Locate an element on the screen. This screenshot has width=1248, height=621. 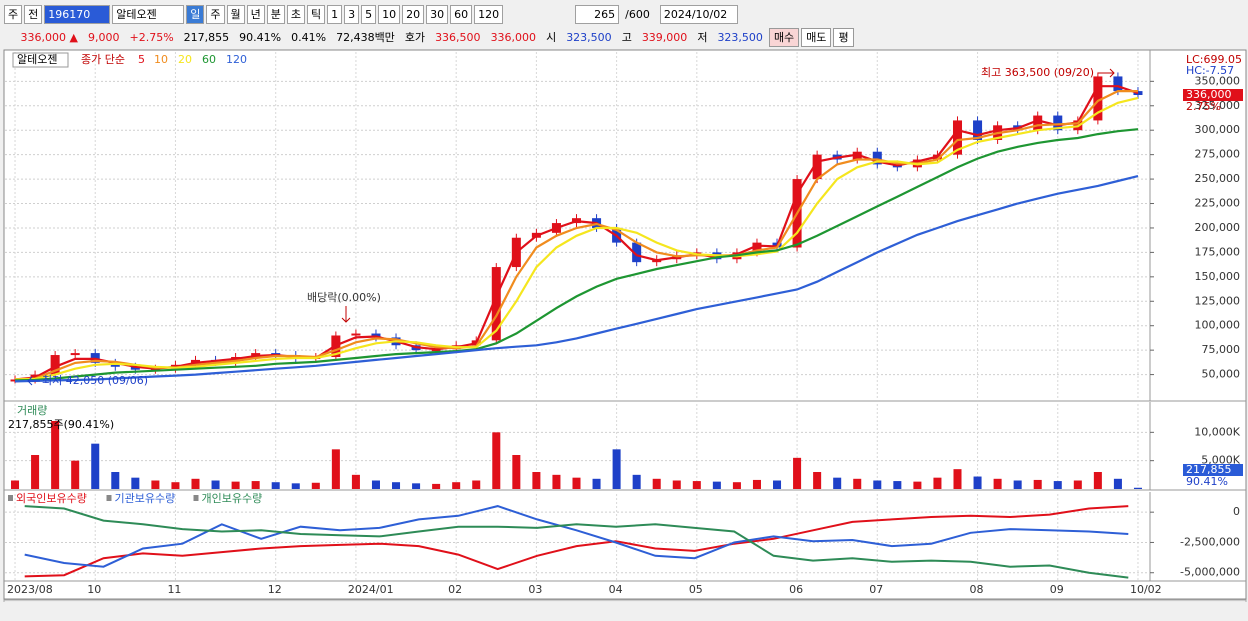
quote-item: 매도 is located at coordinates (816, 37).